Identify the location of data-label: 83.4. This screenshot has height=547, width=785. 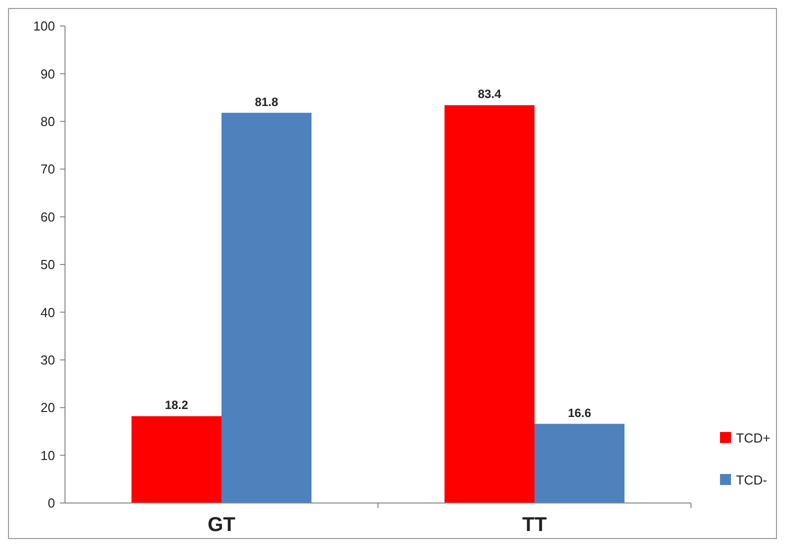
(490, 94).